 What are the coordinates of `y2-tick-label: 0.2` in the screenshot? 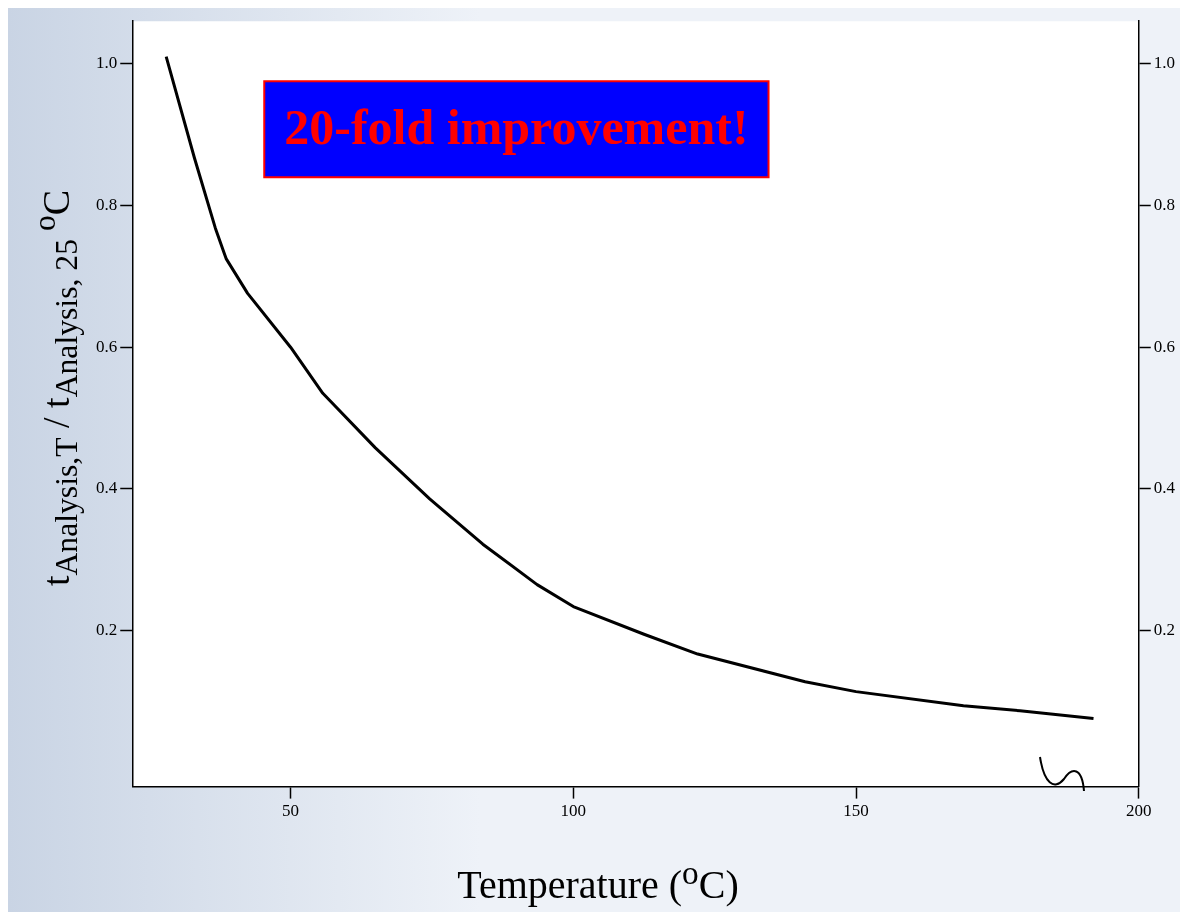 It's located at (1164, 630).